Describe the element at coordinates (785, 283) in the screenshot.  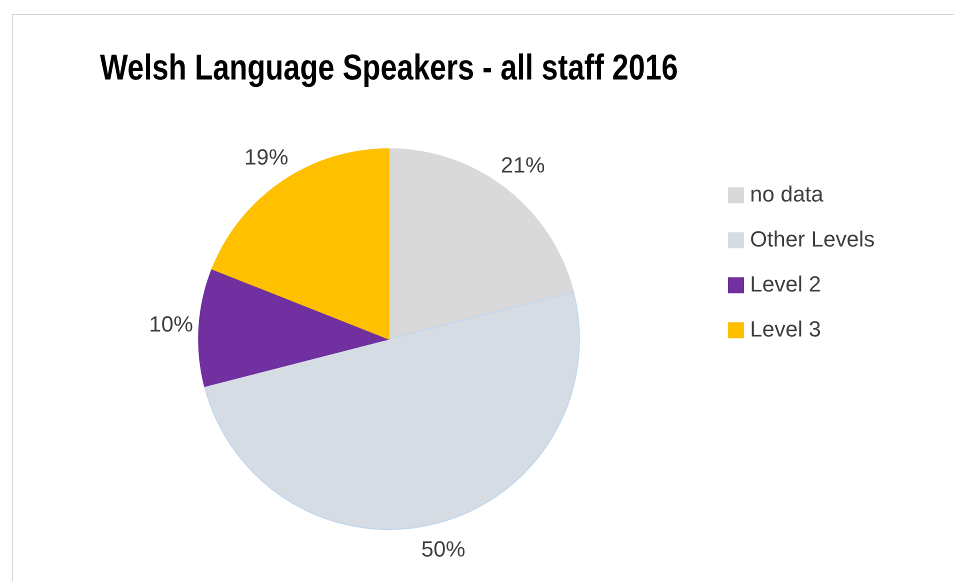
I see `legend-label: Level 2` at that location.